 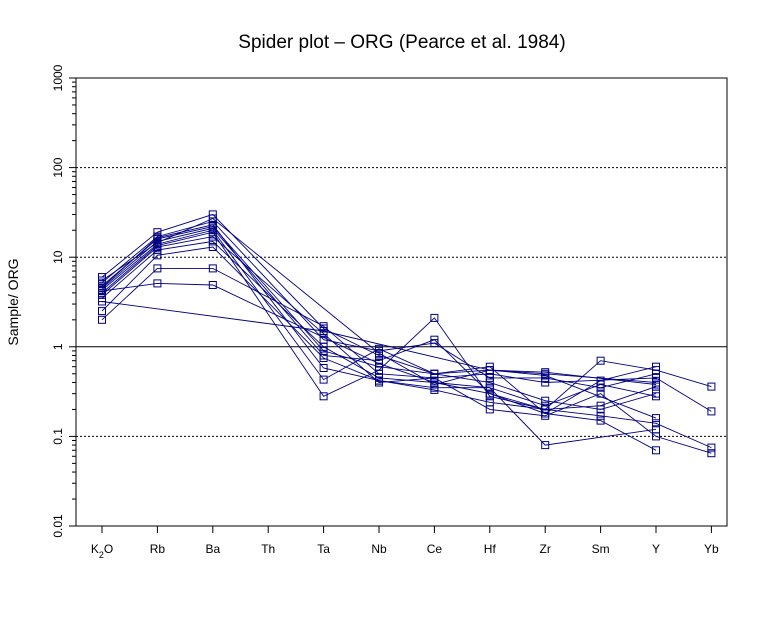 I want to click on x-tick-label: Ta, so click(x=323, y=549).